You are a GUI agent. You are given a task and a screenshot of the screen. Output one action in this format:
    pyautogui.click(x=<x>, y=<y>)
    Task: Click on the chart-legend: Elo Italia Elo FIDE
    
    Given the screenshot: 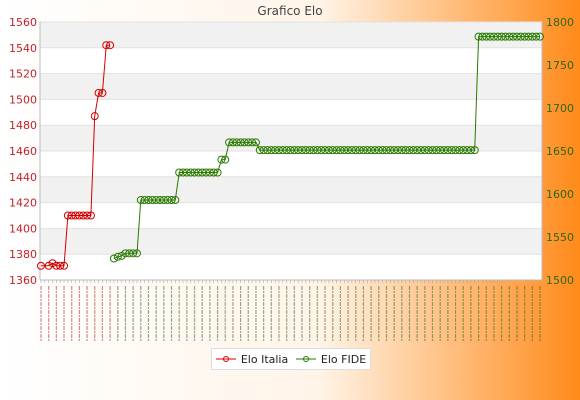 What is the action you would take?
    pyautogui.click(x=291, y=359)
    